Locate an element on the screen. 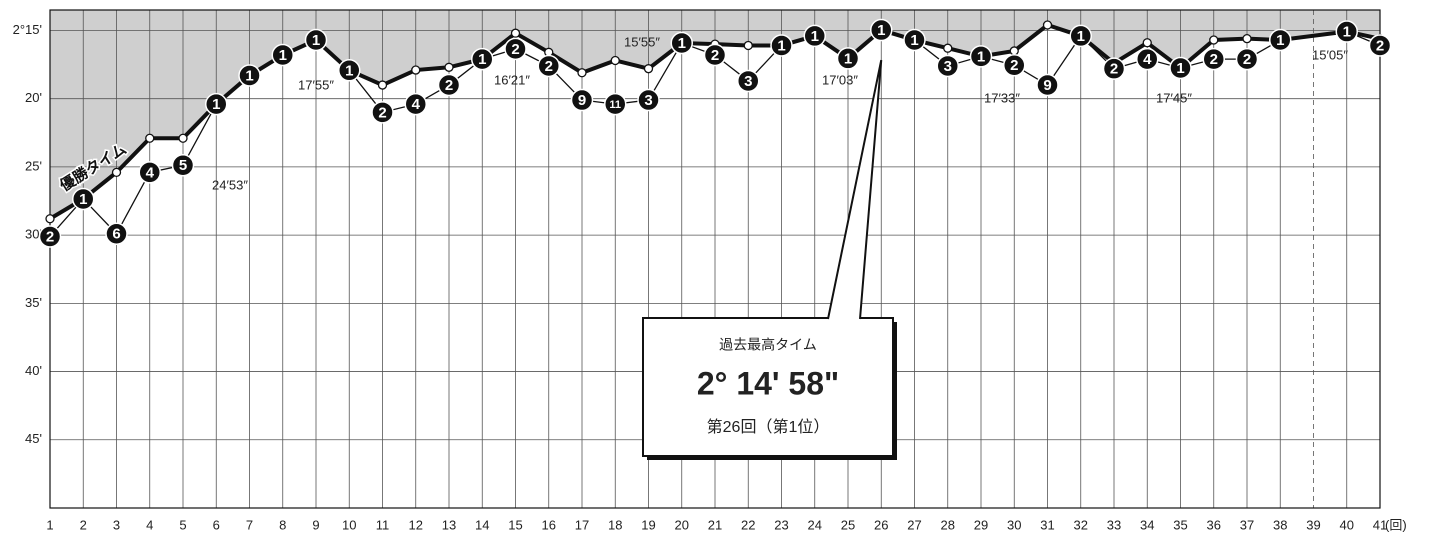  x-tick-label: 30 is located at coordinates (1014, 524).